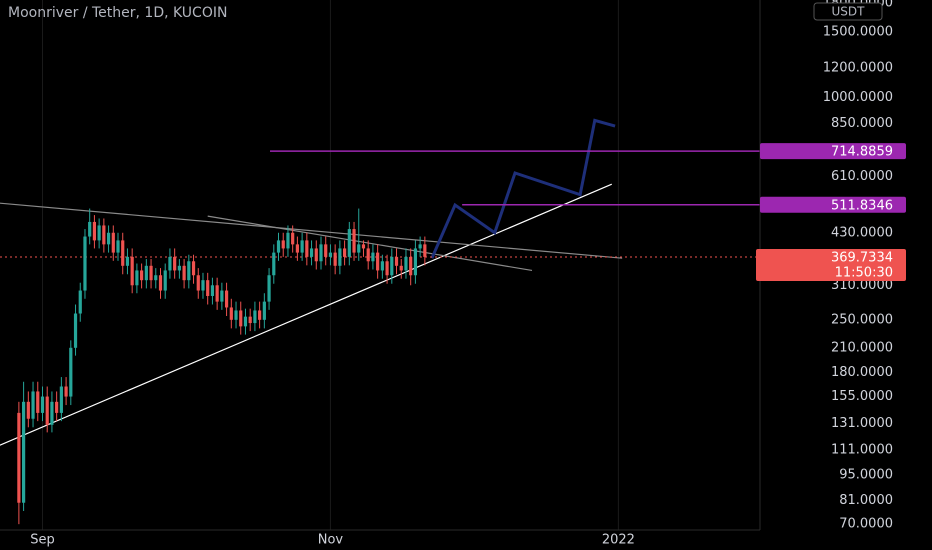 Image resolution: width=932 pixels, height=550 pixels. What do you see at coordinates (864, 272) in the screenshot?
I see `countdown-label: 11:50:30` at bounding box center [864, 272].